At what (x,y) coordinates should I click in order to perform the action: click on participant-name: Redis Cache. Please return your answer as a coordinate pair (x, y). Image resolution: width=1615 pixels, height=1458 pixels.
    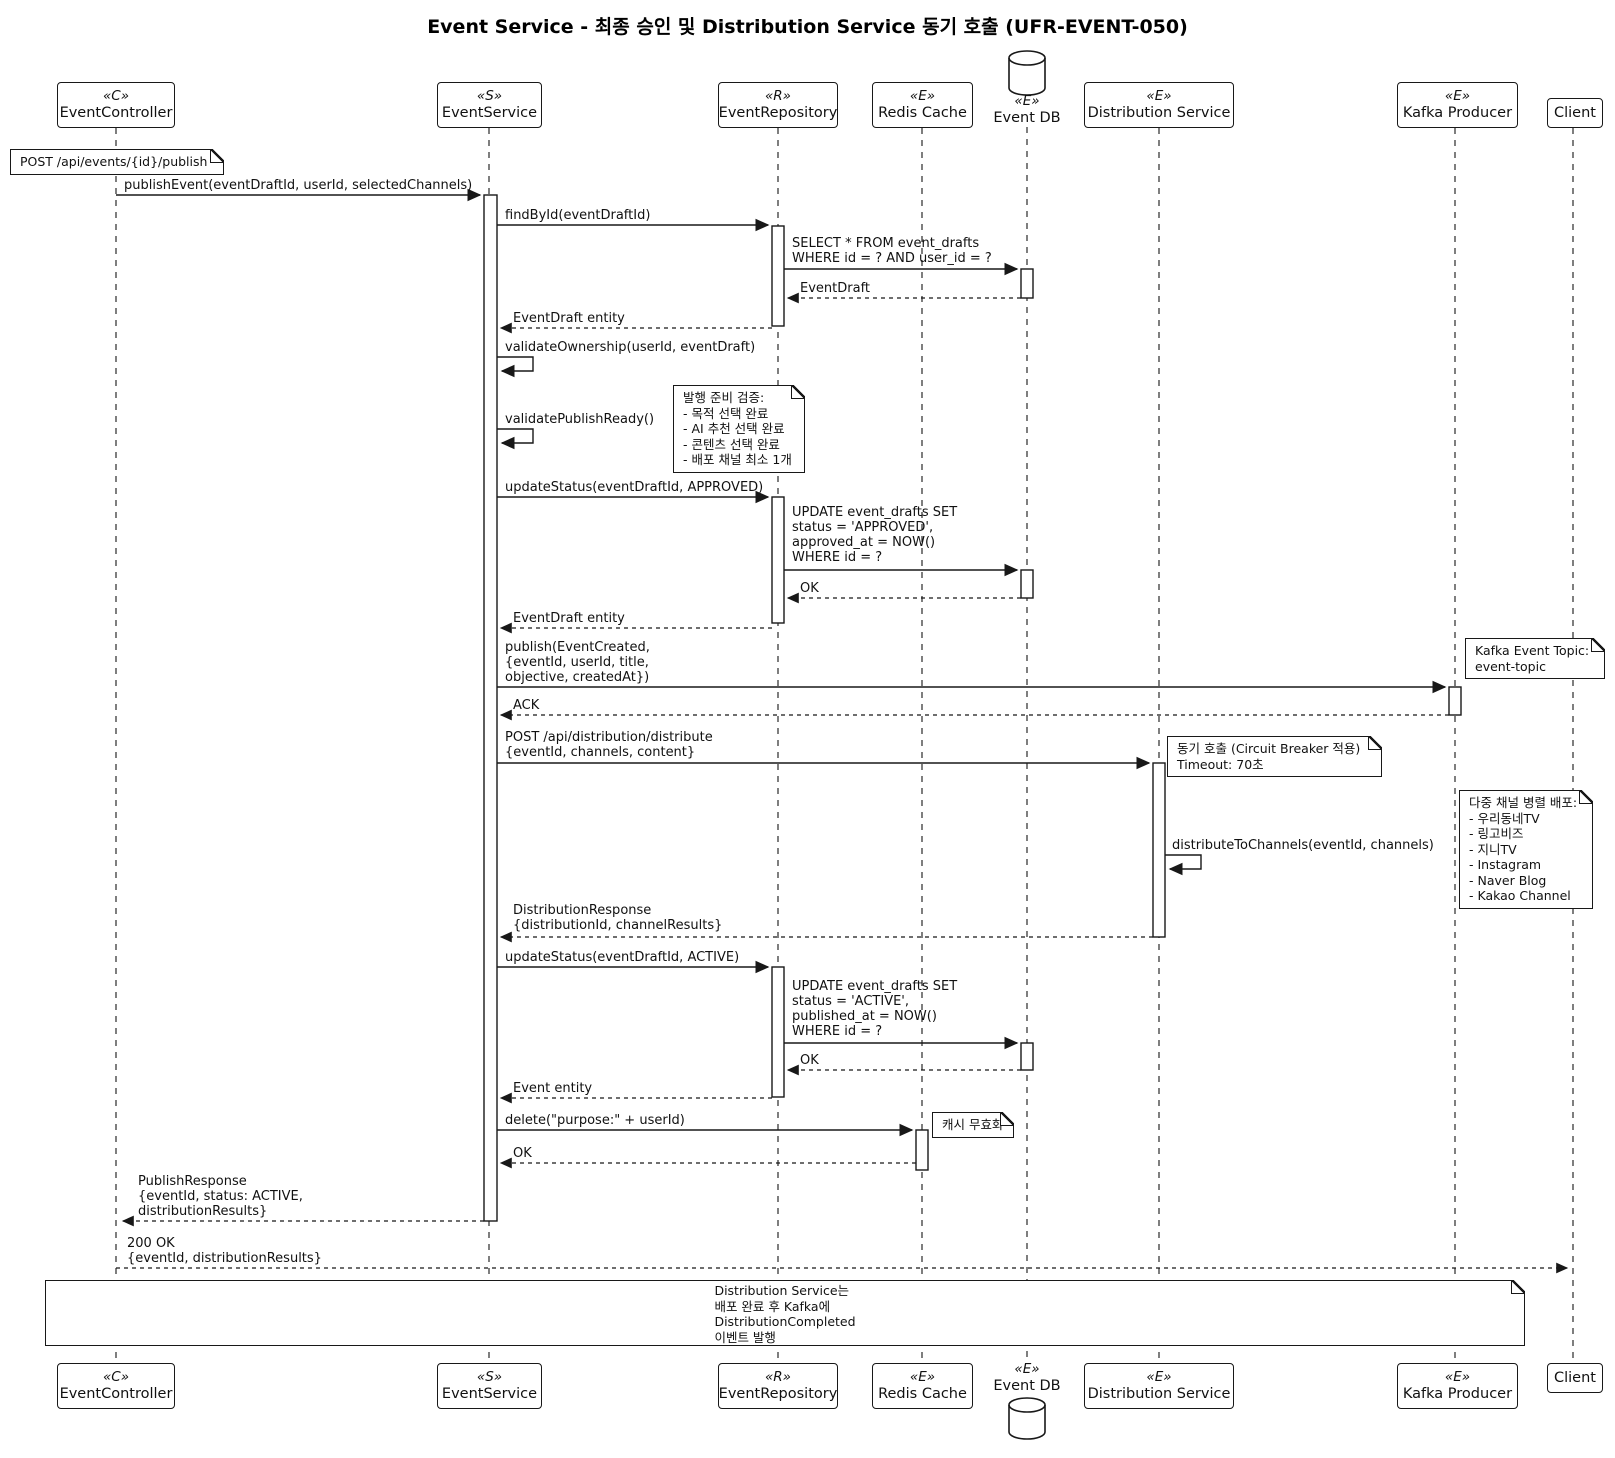
    Looking at the image, I should click on (922, 113).